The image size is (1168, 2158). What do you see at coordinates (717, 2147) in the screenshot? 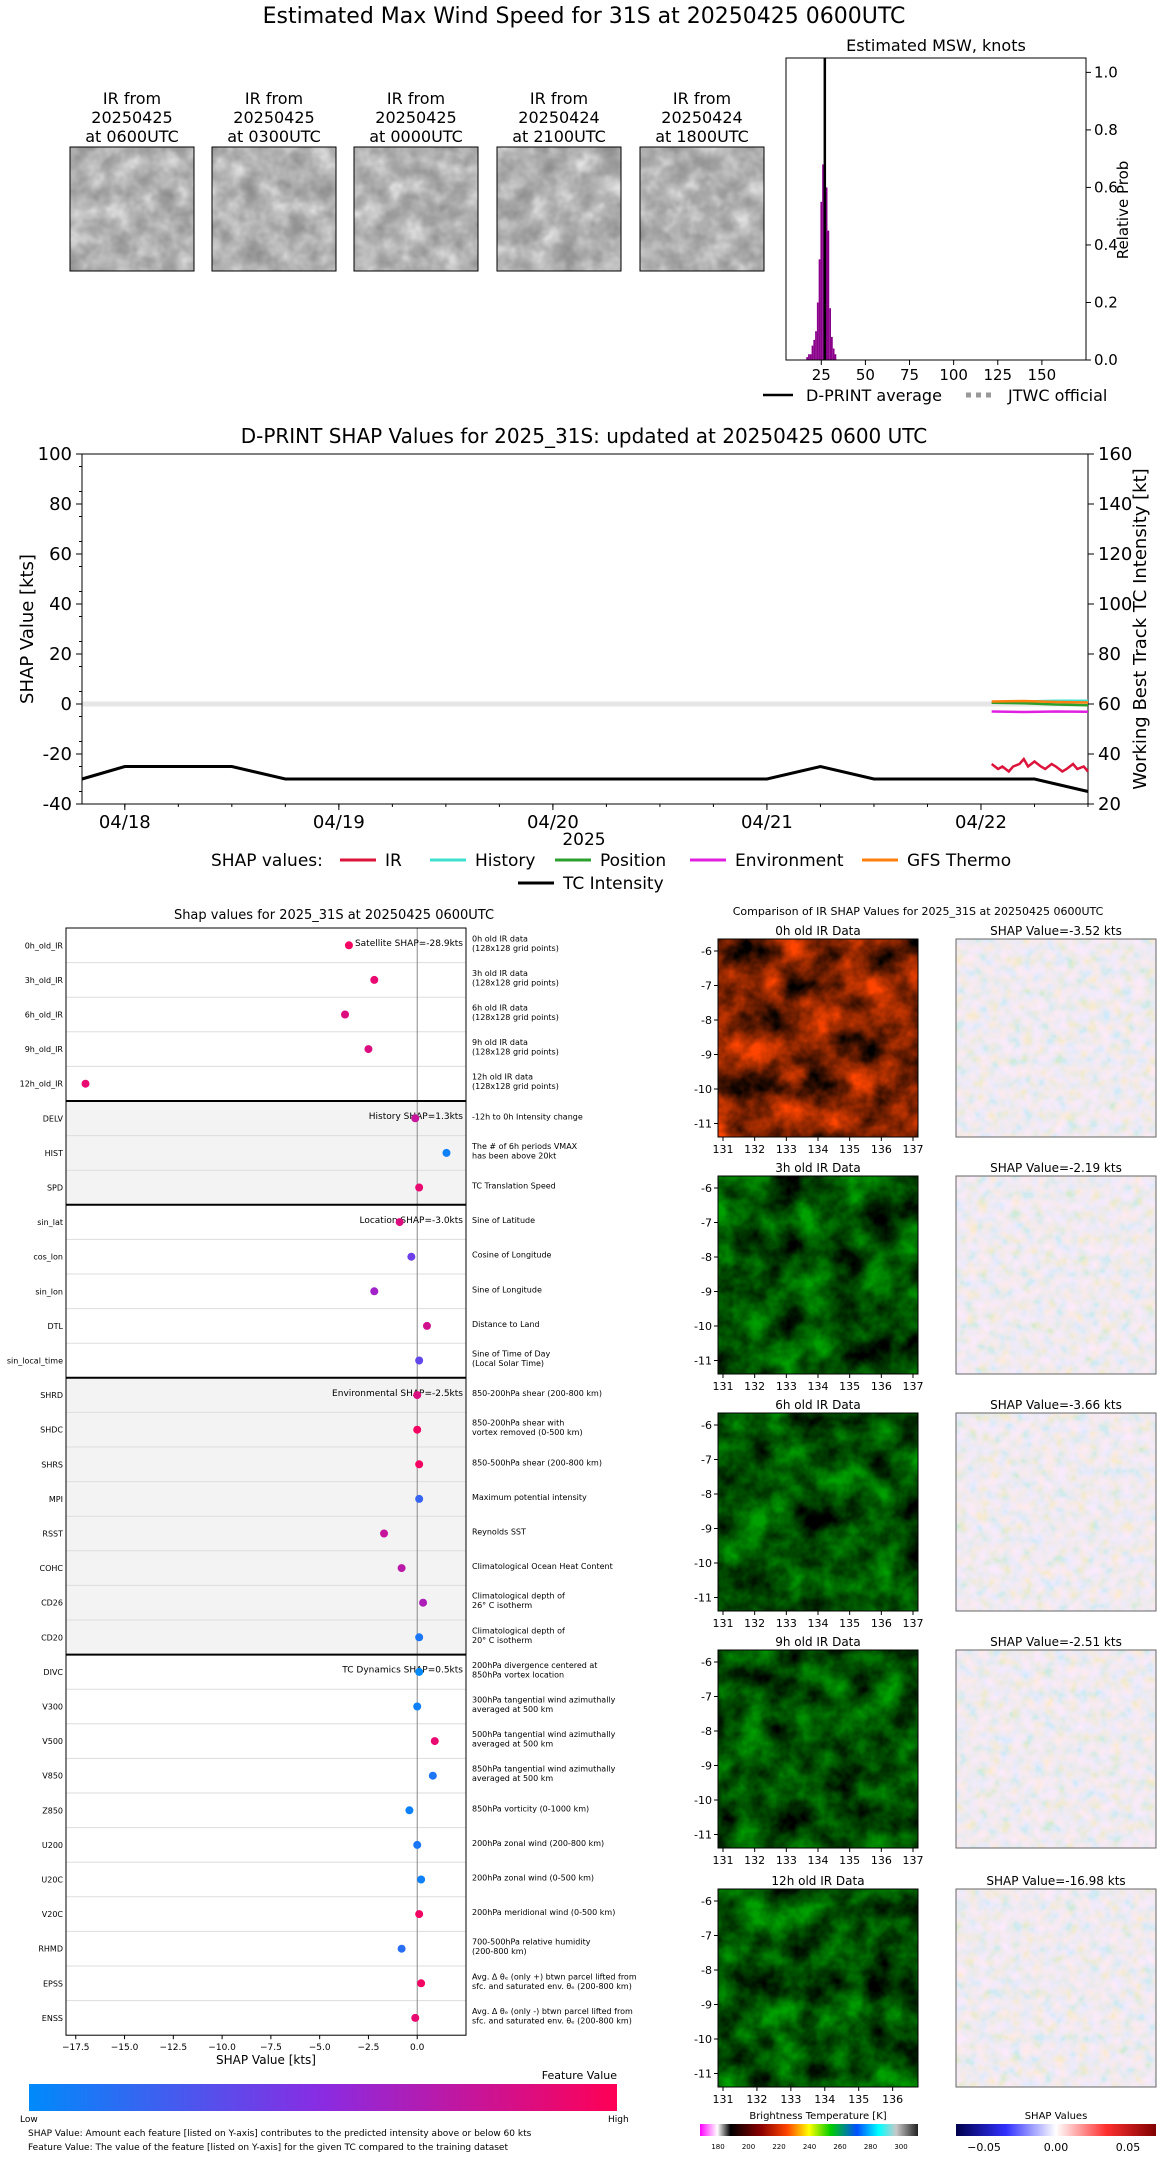
I see `bt-tick-label: 180` at bounding box center [717, 2147].